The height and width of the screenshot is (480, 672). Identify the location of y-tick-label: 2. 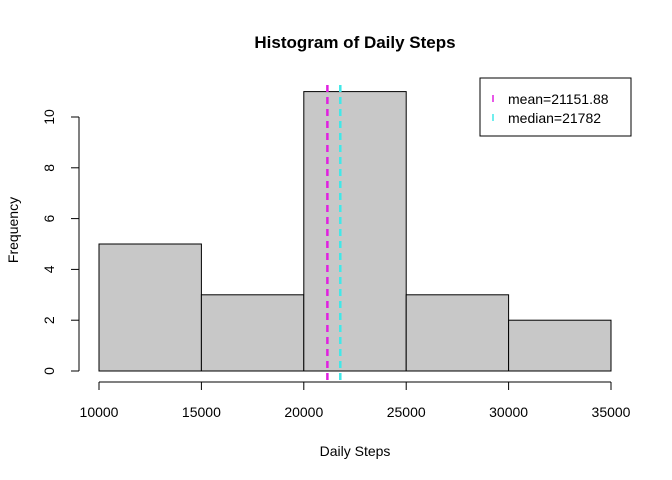
(49, 320).